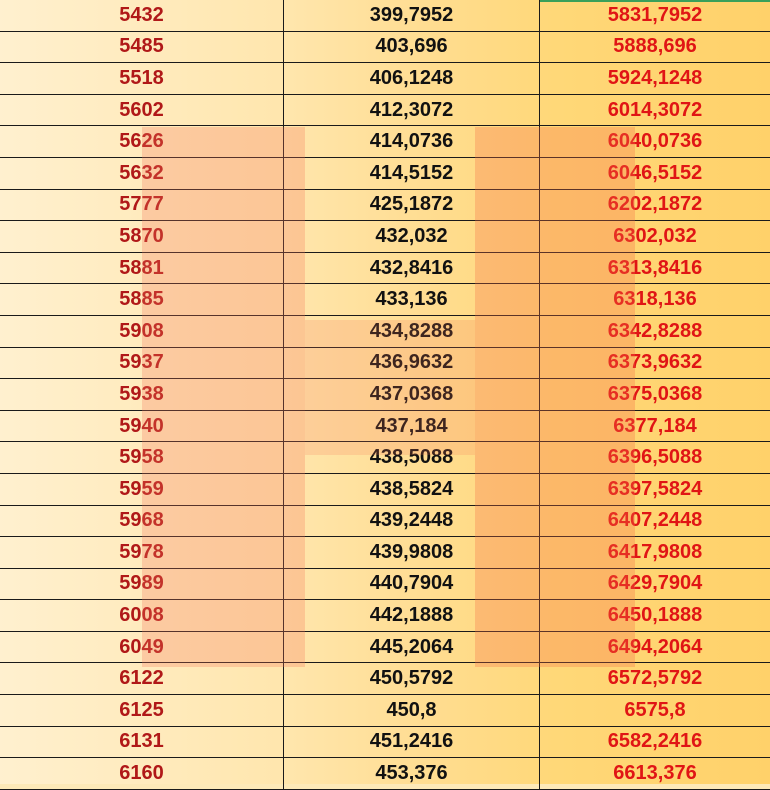 The width and height of the screenshot is (770, 790). I want to click on cell-value: 5518, so click(142, 79).